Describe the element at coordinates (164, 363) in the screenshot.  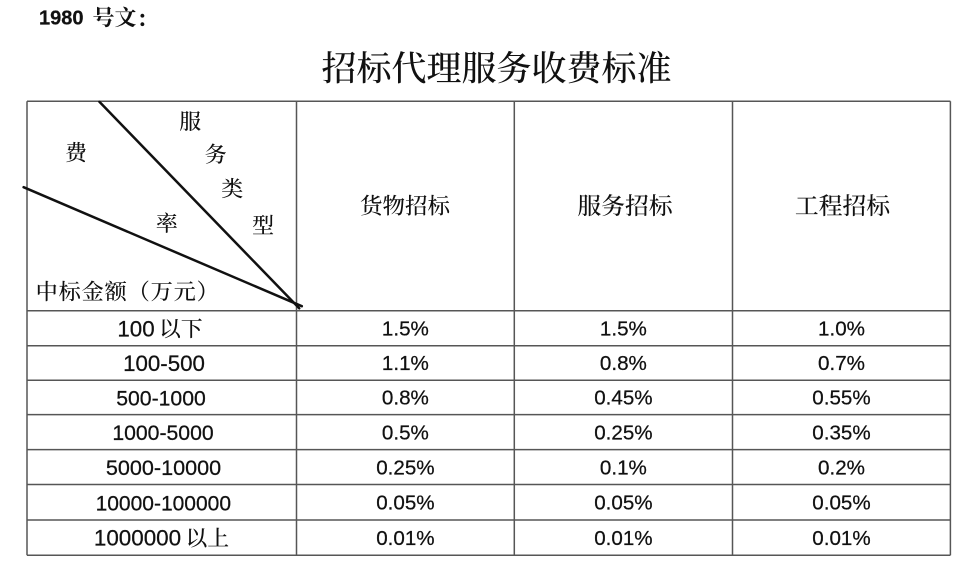
I see `svg-text: 100-500` at that location.